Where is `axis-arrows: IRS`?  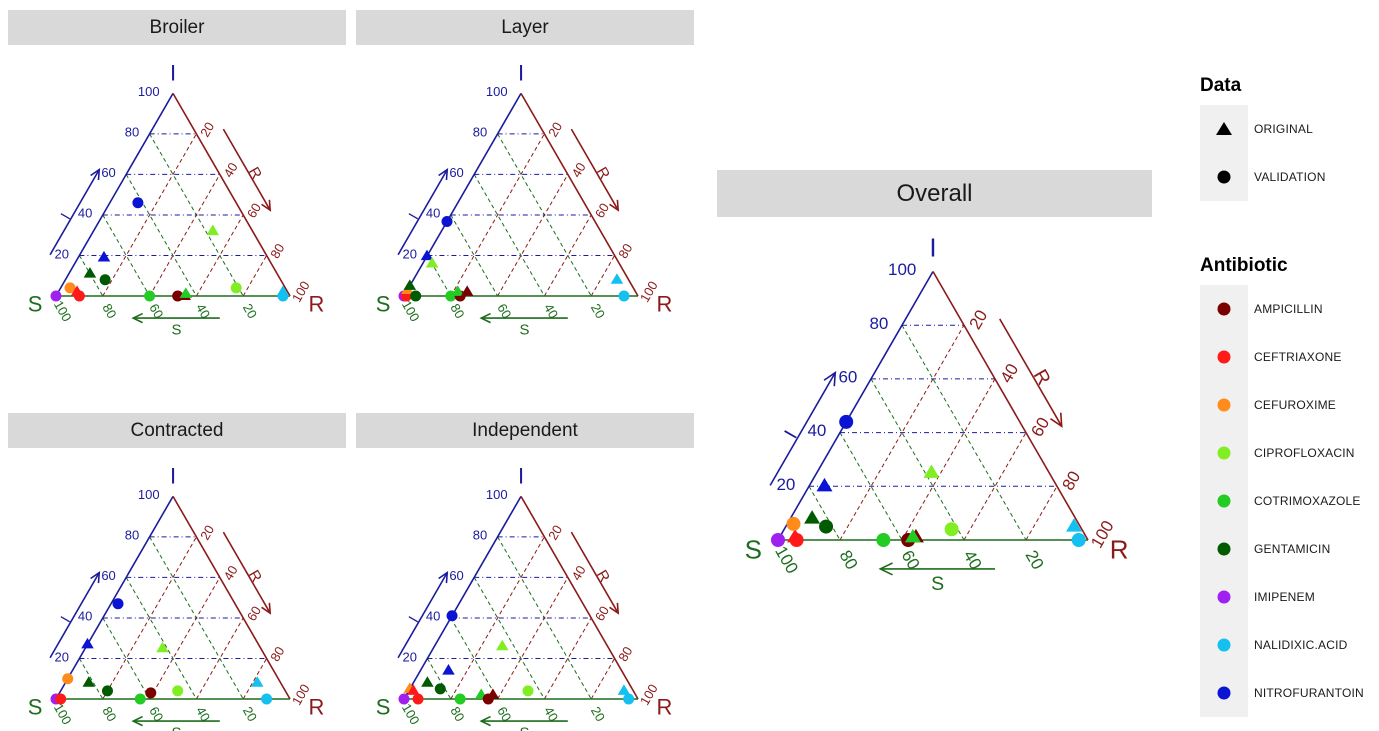
axis-arrows: IRS is located at coordinates (508, 631).